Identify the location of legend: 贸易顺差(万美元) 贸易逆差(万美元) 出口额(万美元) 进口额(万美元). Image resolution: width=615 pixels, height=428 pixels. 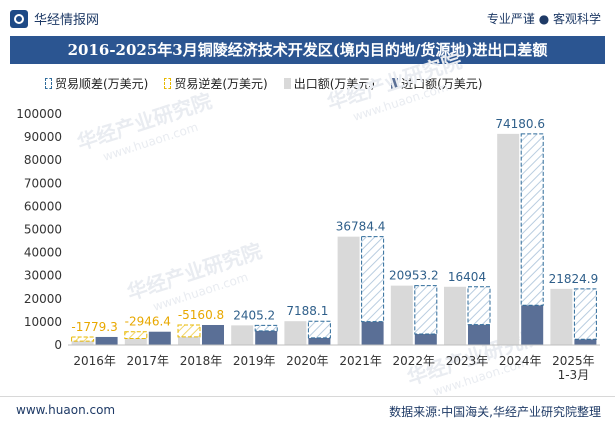
(272, 83).